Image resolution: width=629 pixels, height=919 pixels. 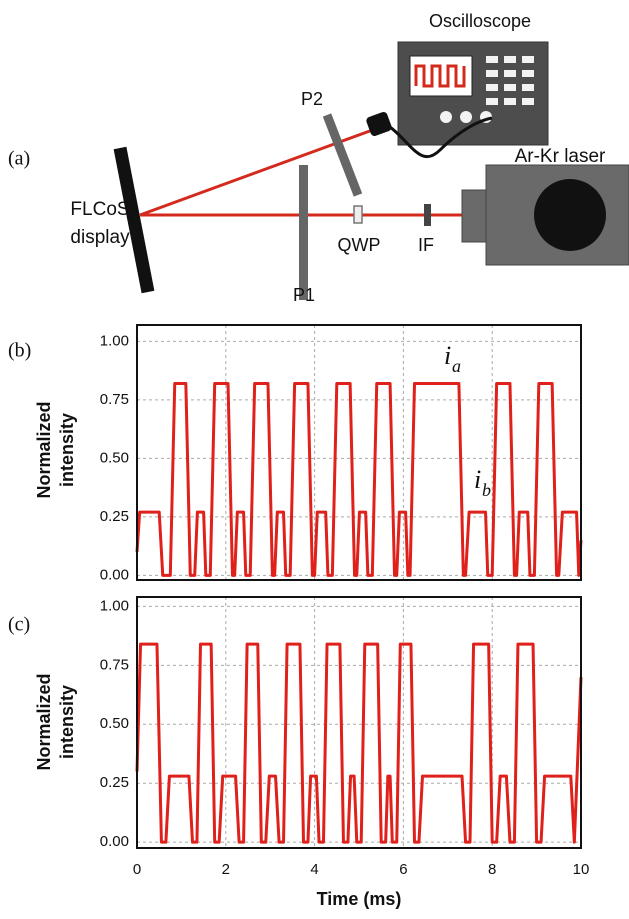 What do you see at coordinates (486, 490) in the screenshot?
I see `annotation-subscript: b` at bounding box center [486, 490].